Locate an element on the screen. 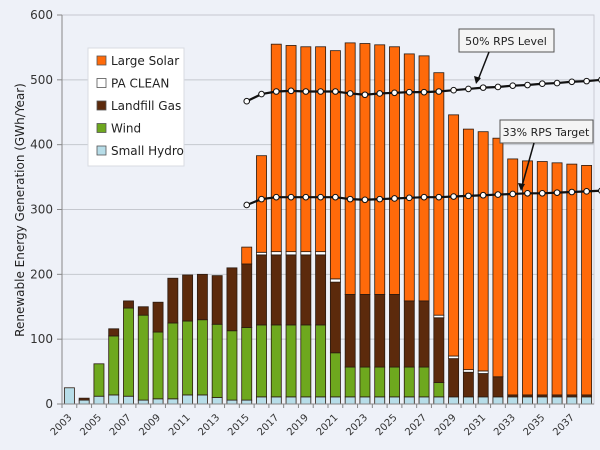  y-axis-title: Renewable Energy Generation (GWh/Year) is located at coordinates (20, 210).